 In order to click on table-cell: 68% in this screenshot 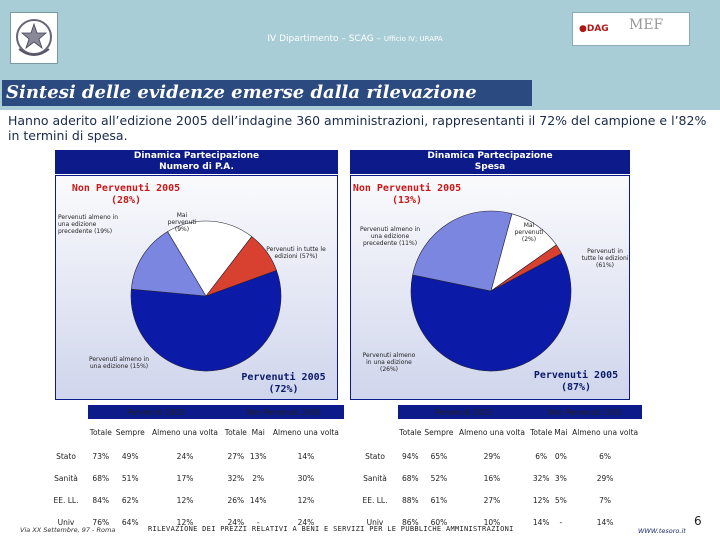, I will do `click(101, 478)`.